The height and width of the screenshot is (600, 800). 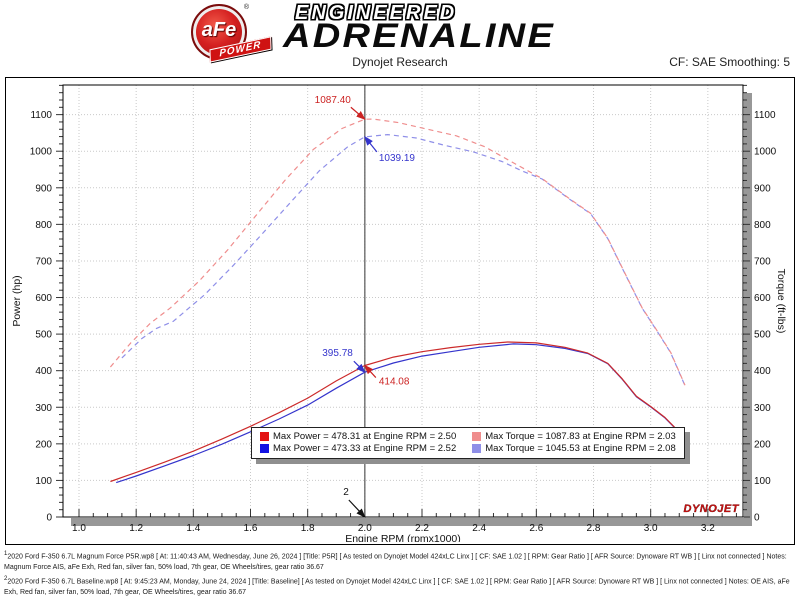 I want to click on registered-mark-icon: ®, so click(x=246, y=7).